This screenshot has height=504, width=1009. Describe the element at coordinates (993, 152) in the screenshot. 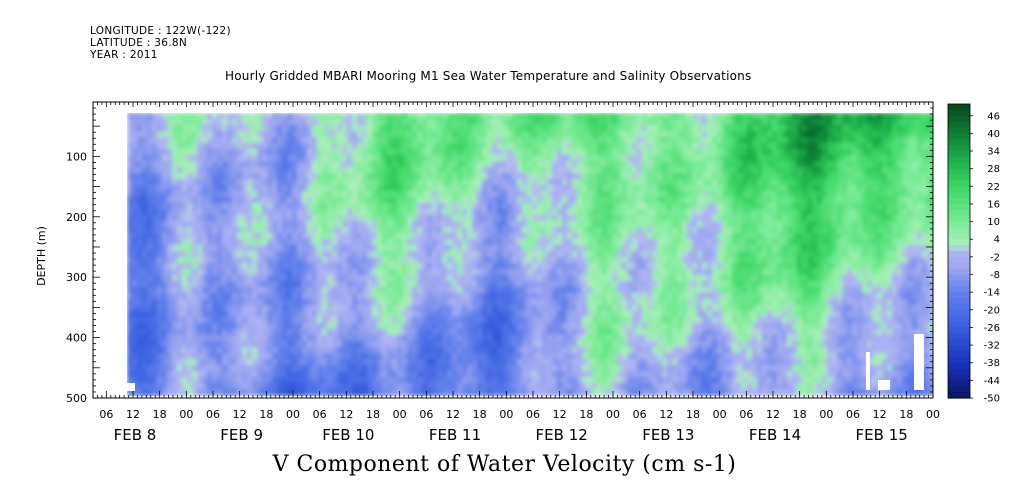

I see `colorbar-label: 34` at that location.